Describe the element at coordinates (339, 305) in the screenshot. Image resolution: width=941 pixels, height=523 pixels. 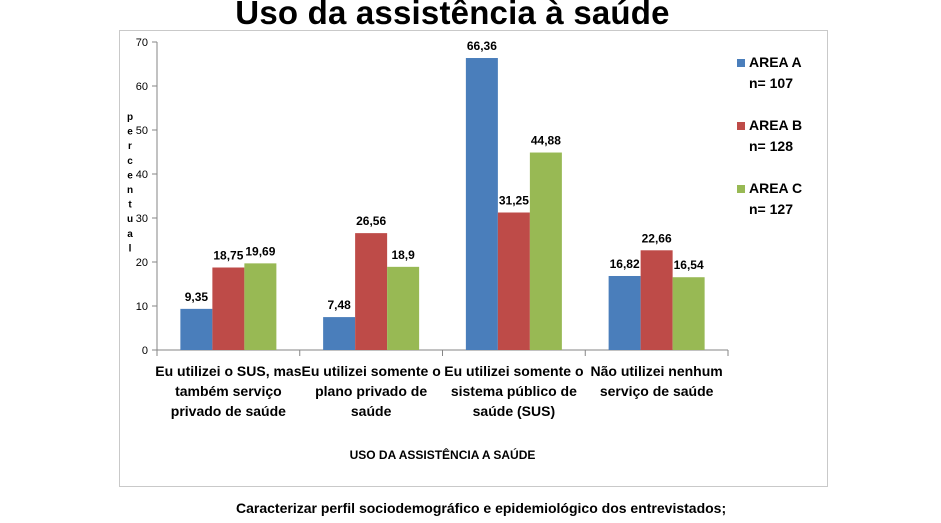
I see `data-label: 7,48` at that location.